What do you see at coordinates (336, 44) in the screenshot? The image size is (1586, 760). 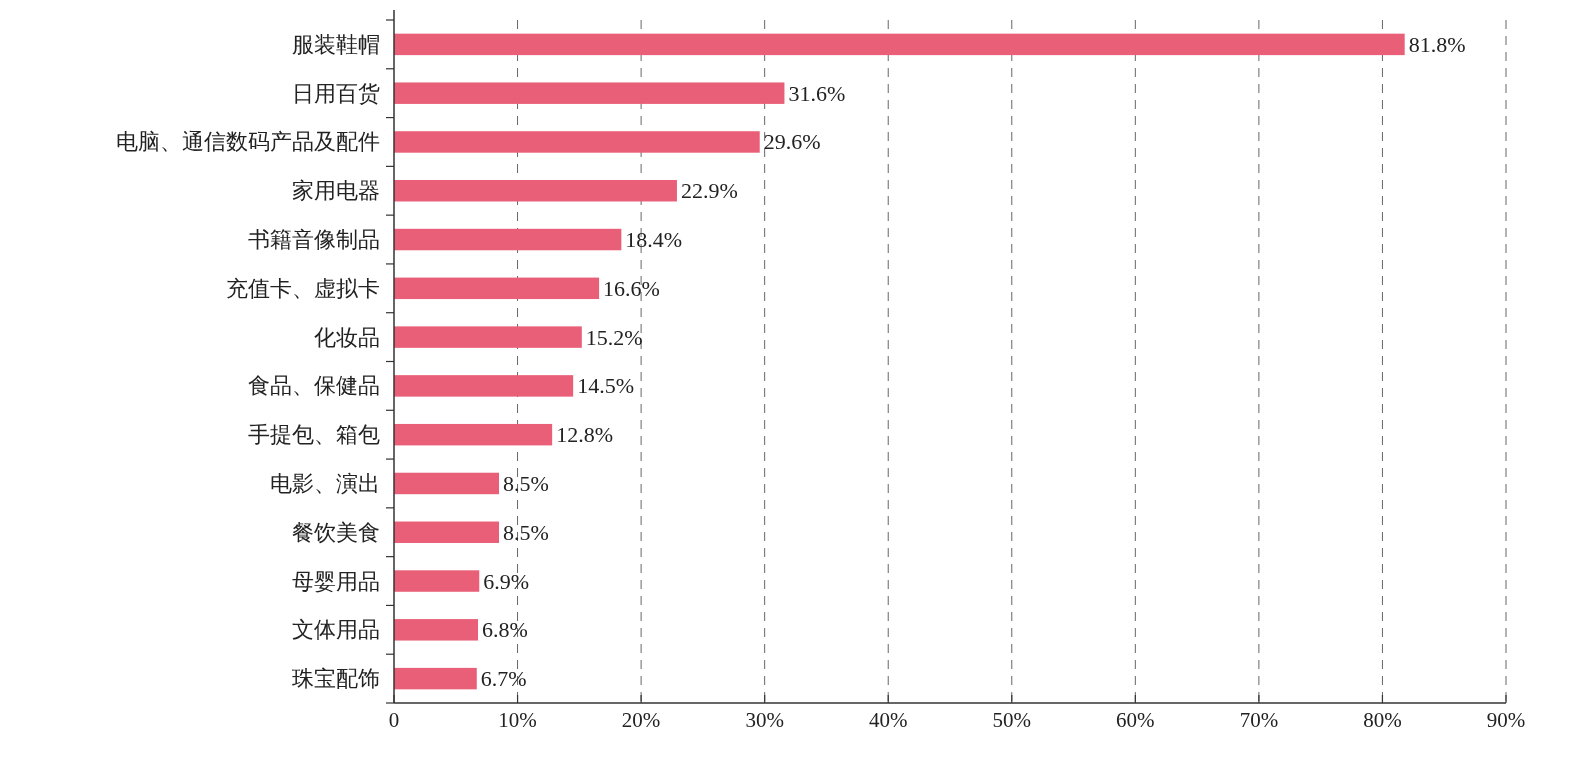 I see `y-tick-label: 服装鞋帽` at bounding box center [336, 44].